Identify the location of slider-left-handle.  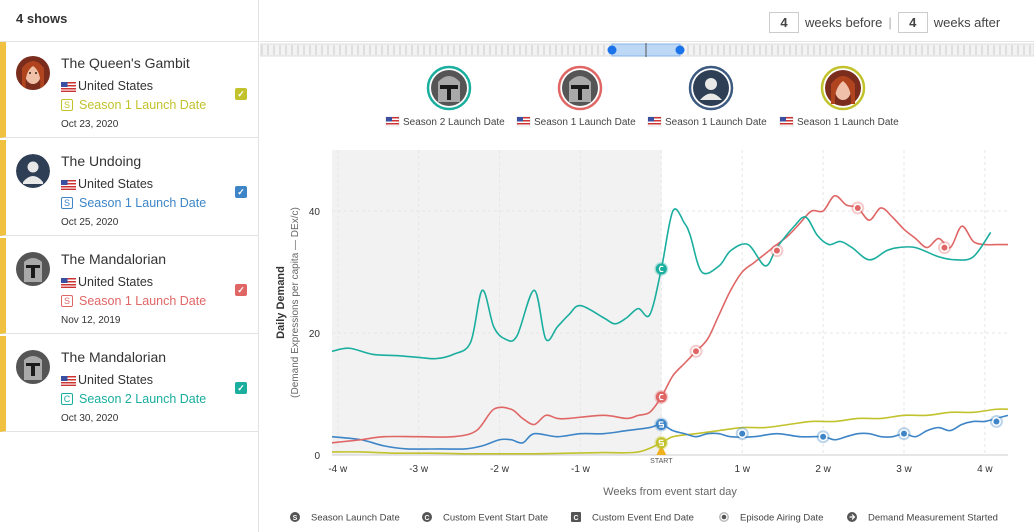
(612, 50).